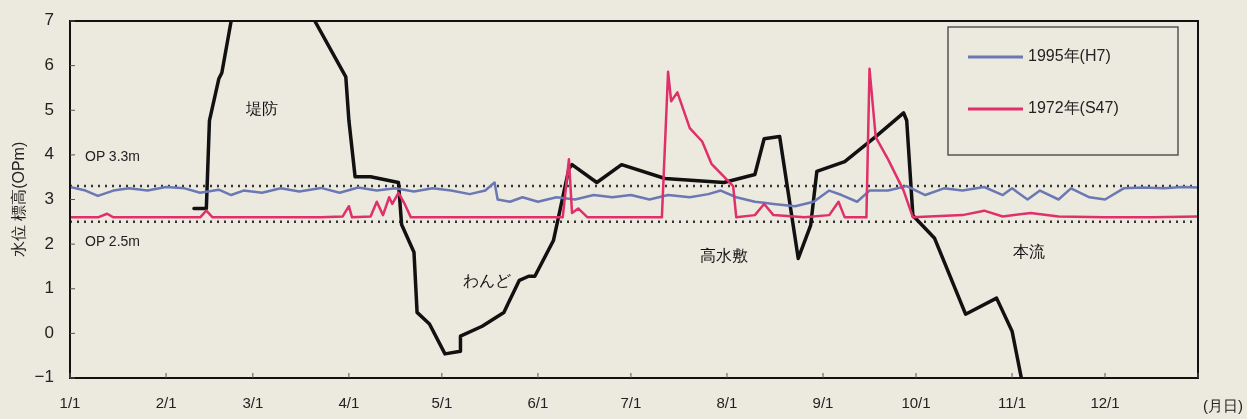  What do you see at coordinates (1073, 108) in the screenshot?
I see `legend-label: 1972年(S47)` at bounding box center [1073, 108].